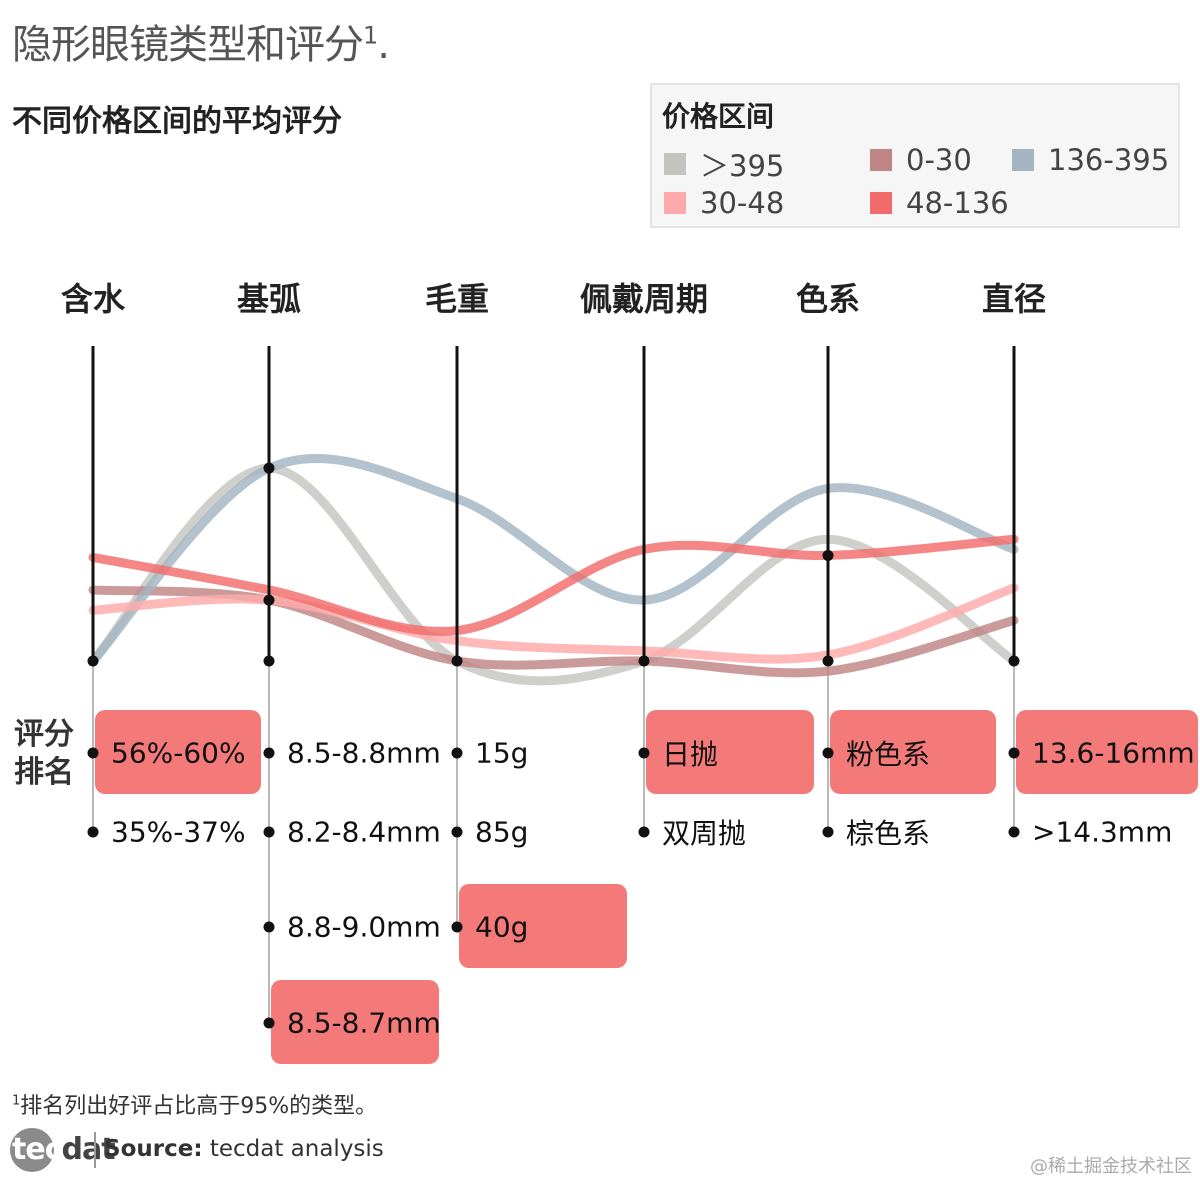 Image resolution: width=1200 pixels, height=1181 pixels. I want to click on category-label: 85g, so click(502, 832).